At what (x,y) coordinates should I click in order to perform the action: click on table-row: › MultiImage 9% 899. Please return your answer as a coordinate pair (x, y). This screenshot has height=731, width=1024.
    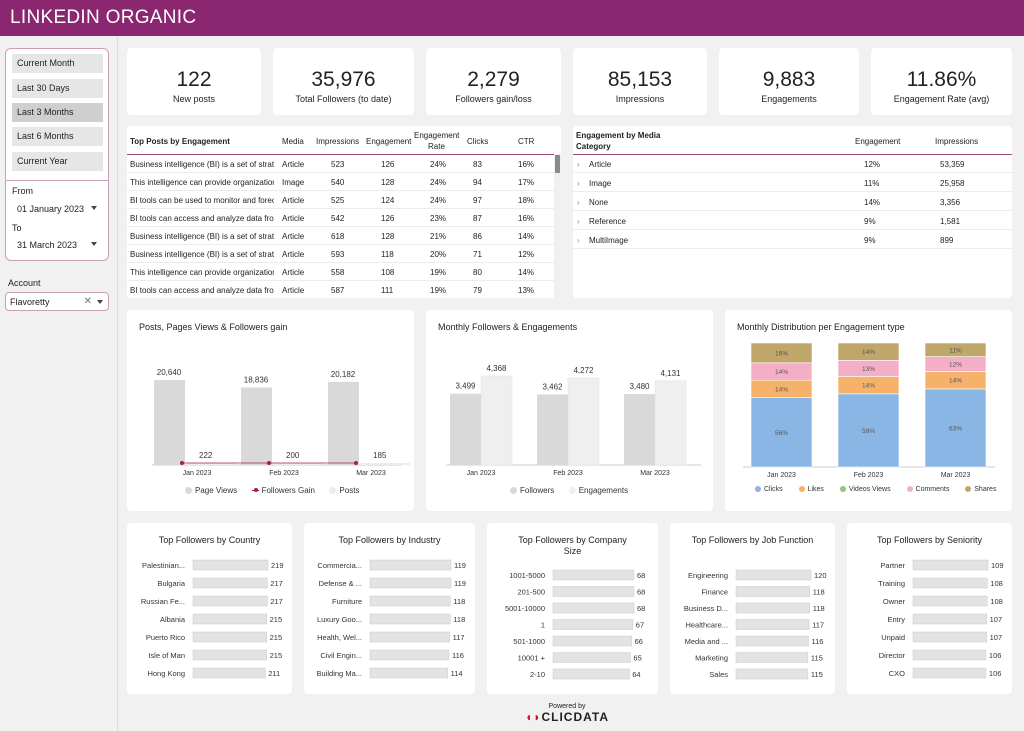
    Looking at the image, I should click on (792, 240).